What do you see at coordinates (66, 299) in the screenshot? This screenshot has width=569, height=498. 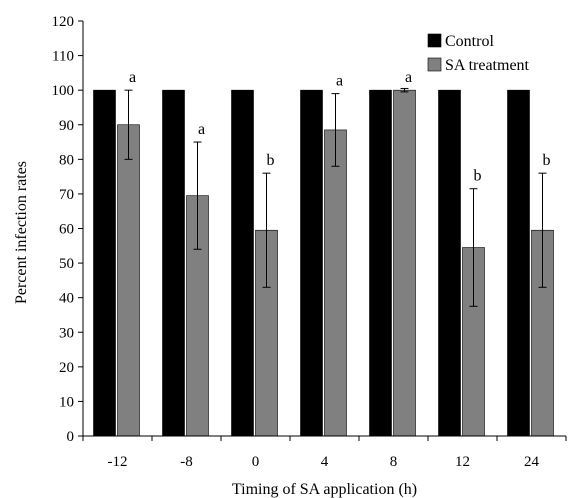 I see `y-tick-label: 40` at bounding box center [66, 299].